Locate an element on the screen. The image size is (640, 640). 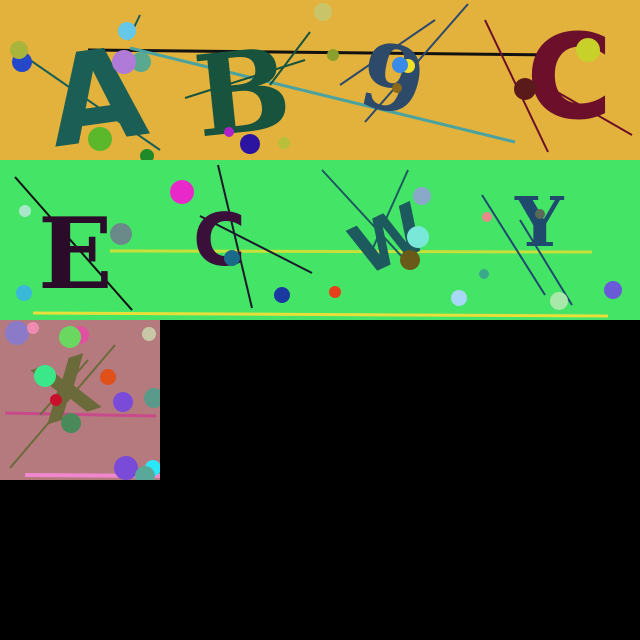
tile-background is located at coordinates (80, 400).